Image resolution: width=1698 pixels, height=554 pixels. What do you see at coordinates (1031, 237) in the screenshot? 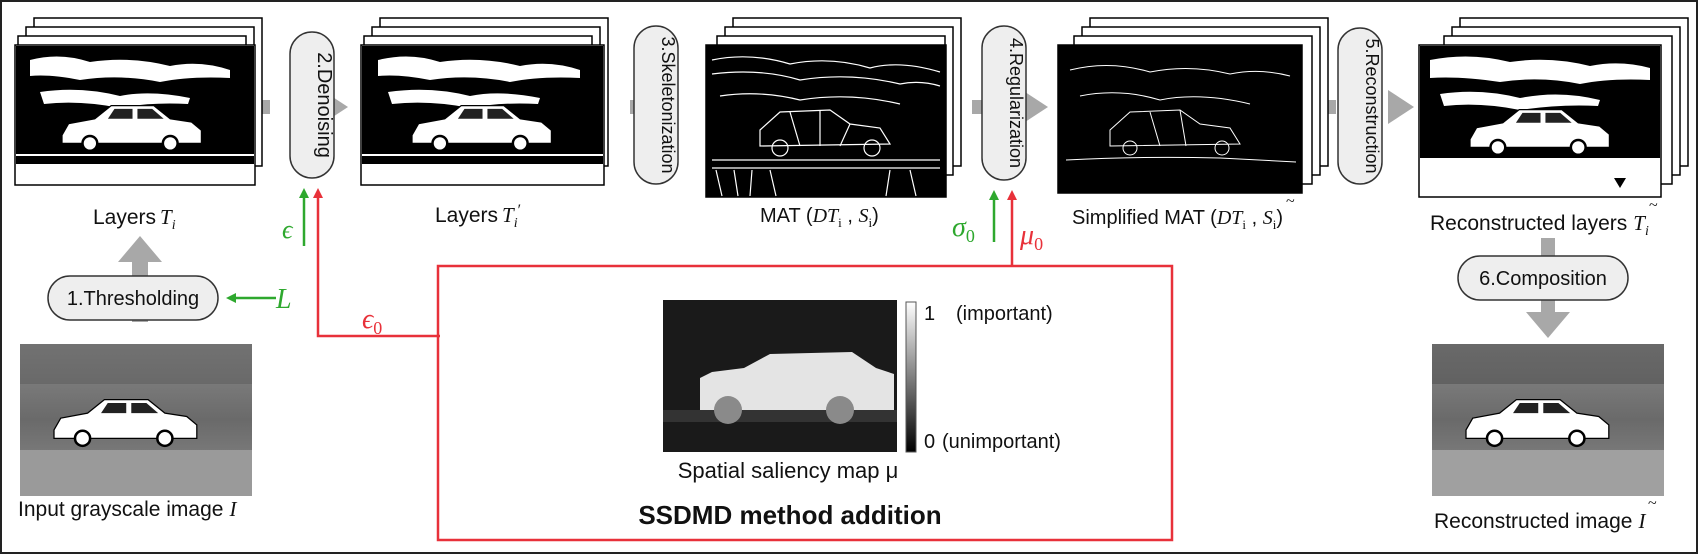
I see `mu0-label: μ0` at bounding box center [1031, 237].